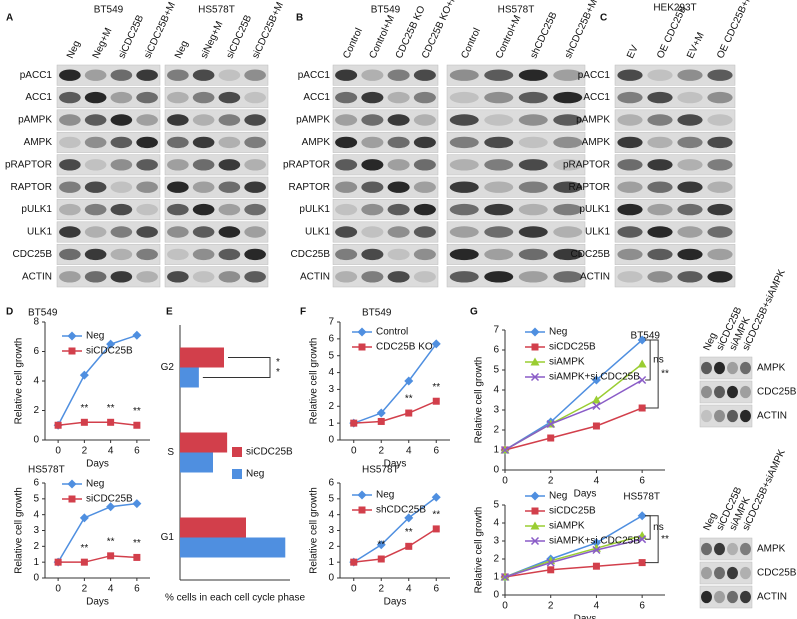  I want to click on blot-row-label: pULK1, so click(314, 209).